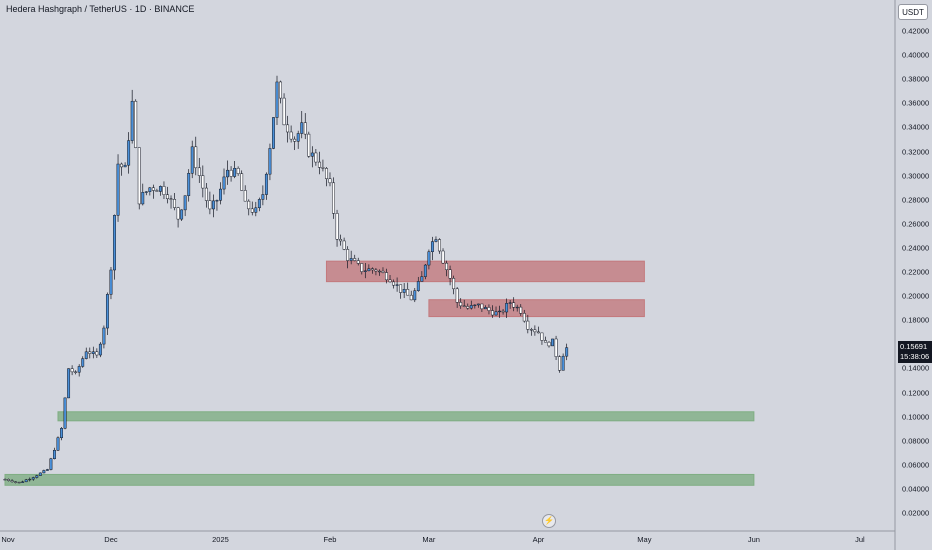  Describe the element at coordinates (916, 368) in the screenshot. I see `price-tick-label: 0.14000` at that location.